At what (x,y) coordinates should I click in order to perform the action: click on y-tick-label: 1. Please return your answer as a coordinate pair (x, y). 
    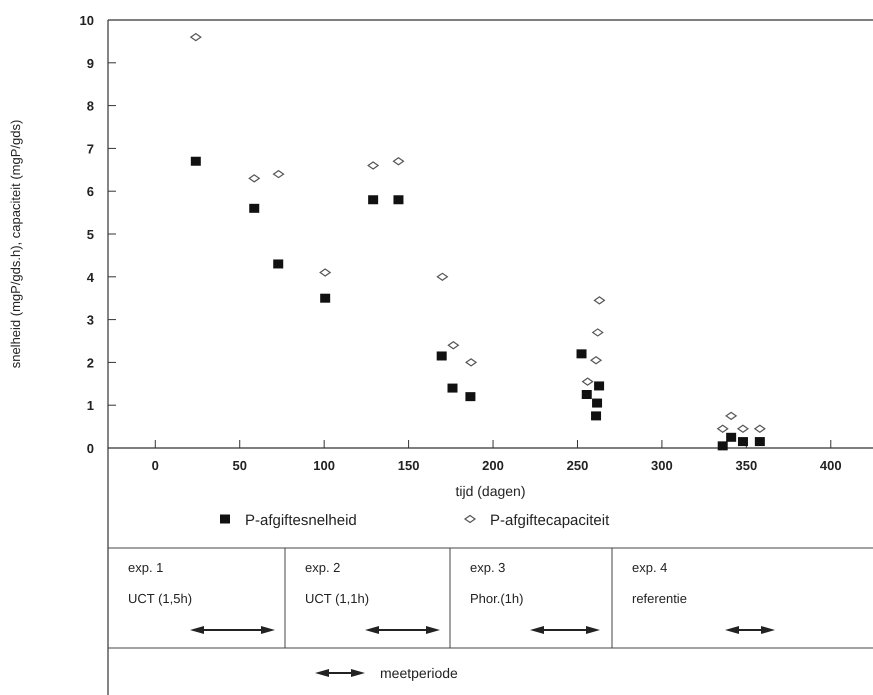
    Looking at the image, I should click on (90, 406).